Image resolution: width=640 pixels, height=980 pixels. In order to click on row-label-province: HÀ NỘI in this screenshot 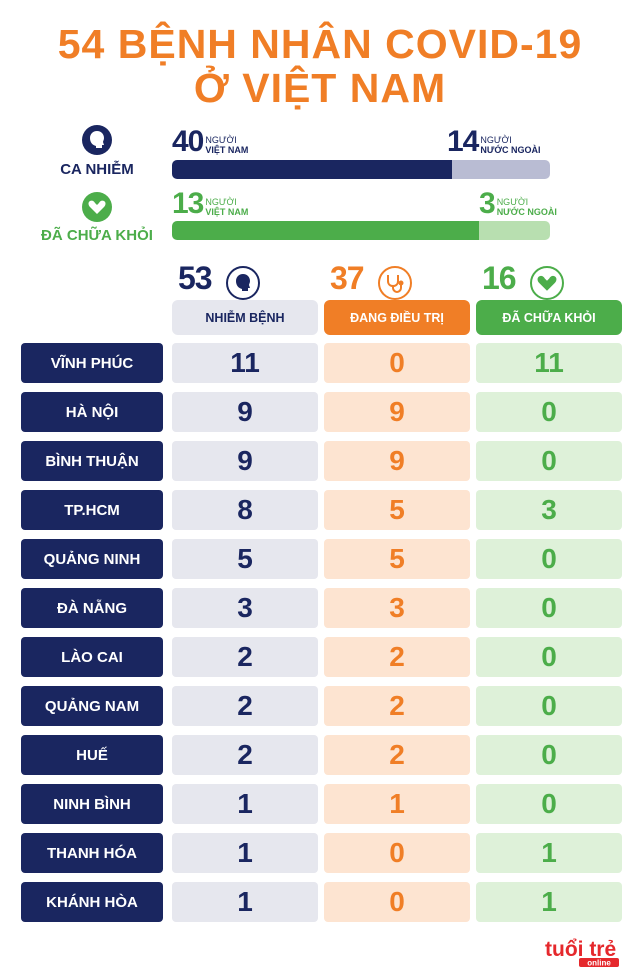, I will do `click(92, 412)`.